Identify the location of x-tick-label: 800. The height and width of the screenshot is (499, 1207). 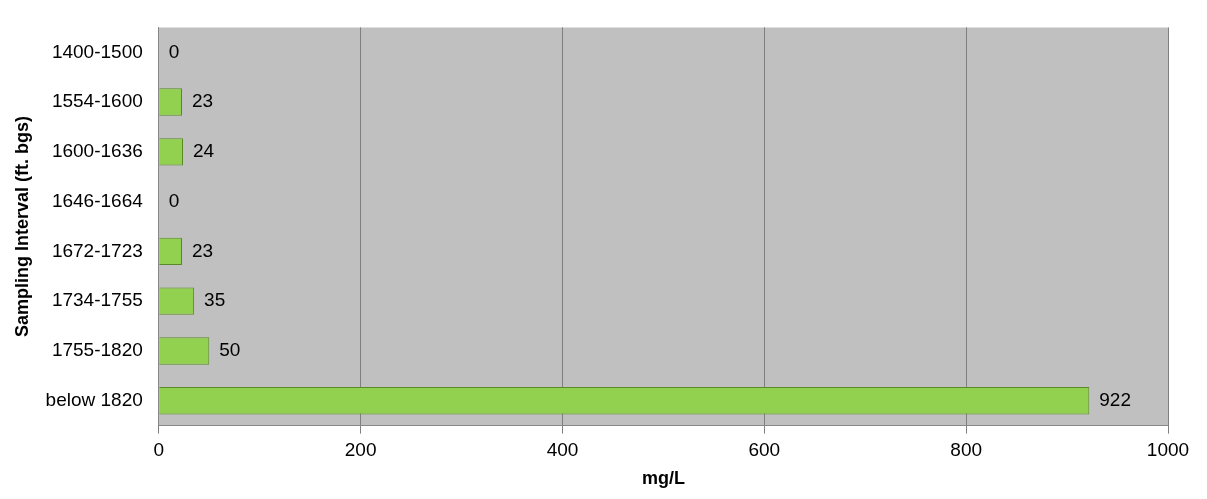
(966, 450).